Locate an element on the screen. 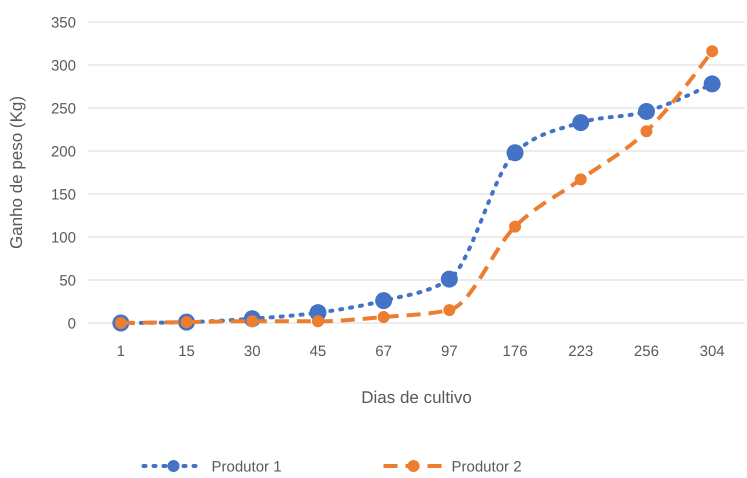 The width and height of the screenshot is (747, 478). x-tick-label: 1 is located at coordinates (121, 351).